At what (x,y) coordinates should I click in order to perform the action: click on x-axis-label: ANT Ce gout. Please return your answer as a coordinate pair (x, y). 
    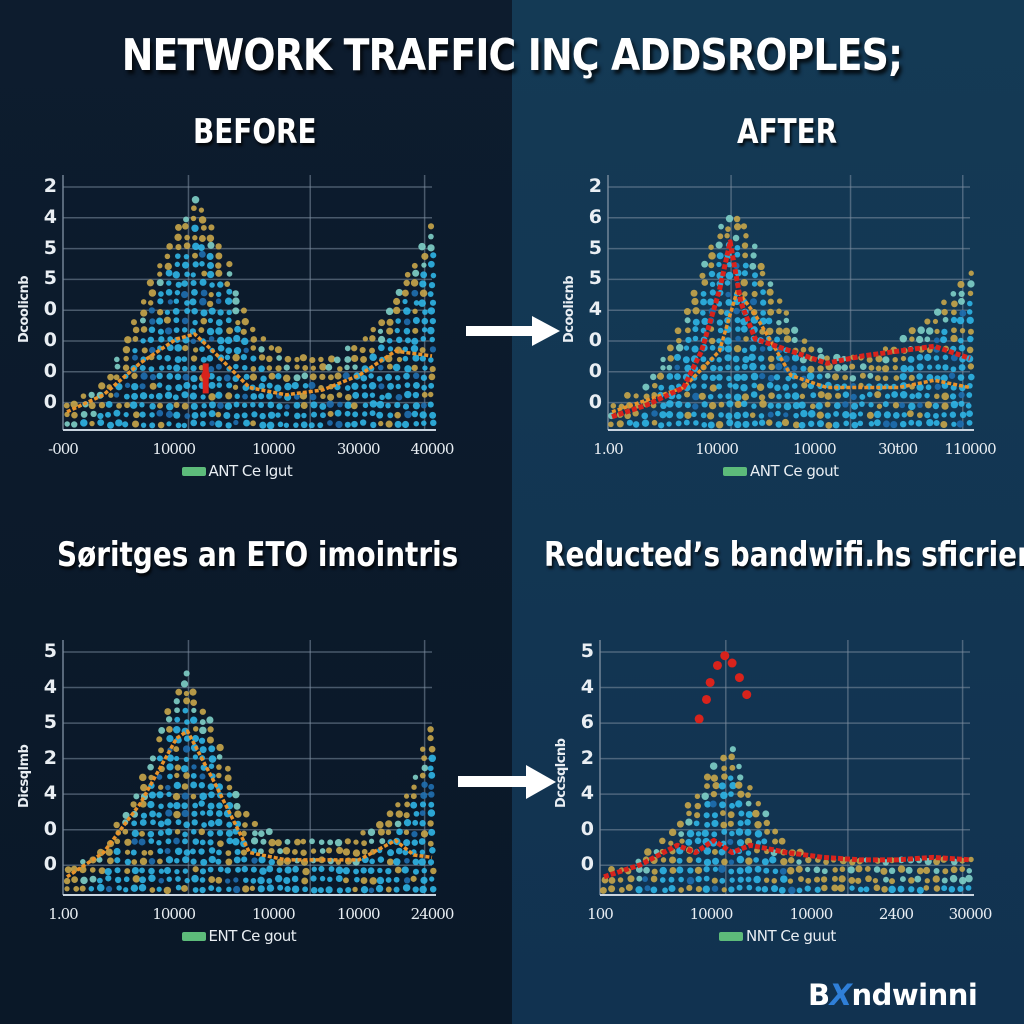
    Looking at the image, I should click on (781, 471).